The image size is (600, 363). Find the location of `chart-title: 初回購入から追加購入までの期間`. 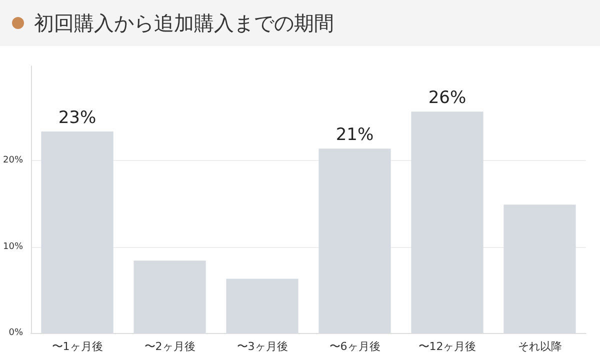

chart-title: 初回購入から追加購入までの期間 is located at coordinates (184, 23).